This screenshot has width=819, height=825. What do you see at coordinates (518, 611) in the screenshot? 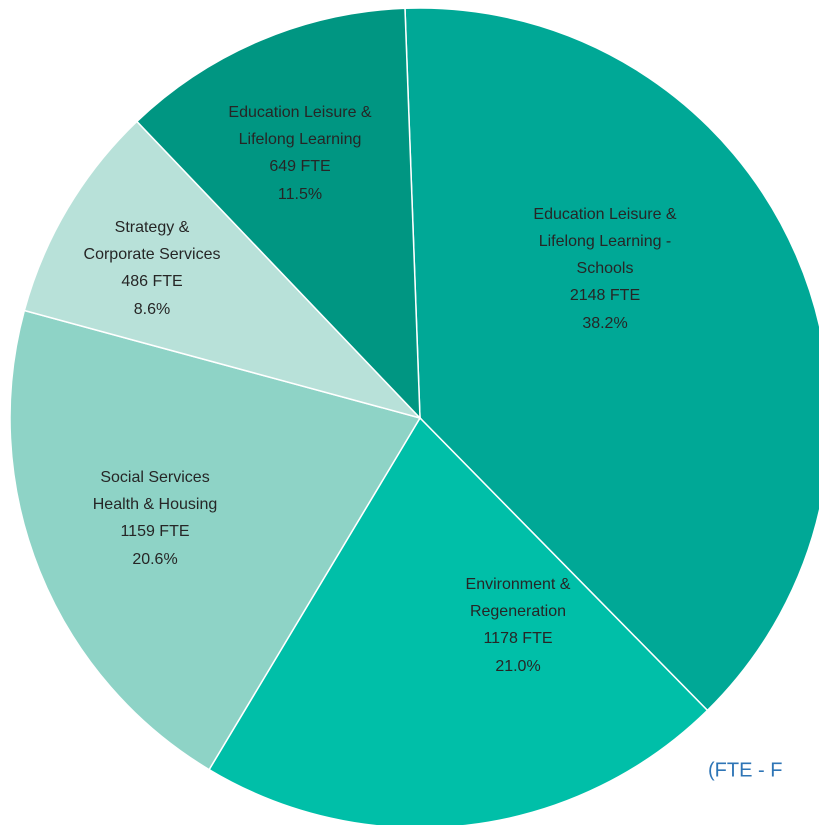
I see `slice-label: Regeneration` at bounding box center [518, 611].